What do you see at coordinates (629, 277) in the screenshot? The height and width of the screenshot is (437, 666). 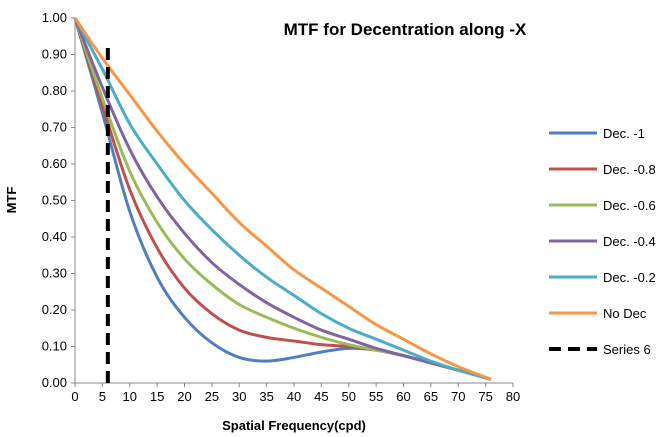 I see `legend-label: Dec. -0.2` at bounding box center [629, 277].